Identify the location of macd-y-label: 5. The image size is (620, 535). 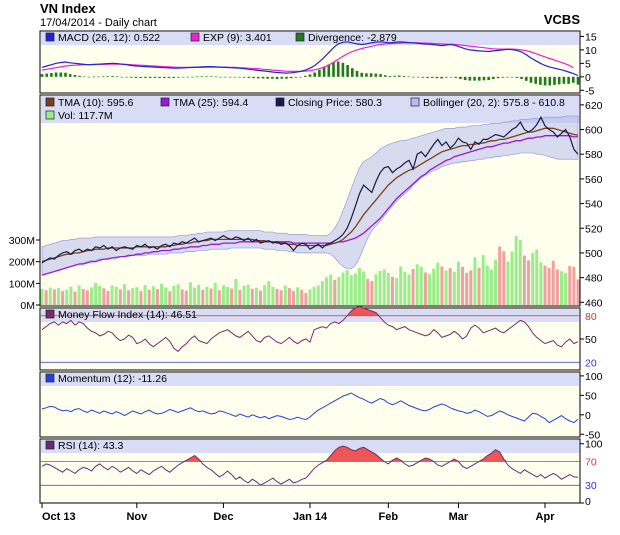
(588, 64).